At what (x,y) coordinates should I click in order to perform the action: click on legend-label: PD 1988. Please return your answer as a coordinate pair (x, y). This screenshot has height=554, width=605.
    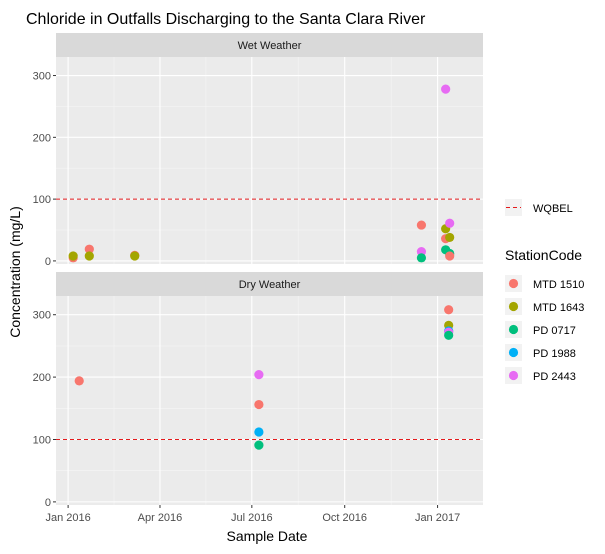
    Looking at the image, I should click on (554, 354).